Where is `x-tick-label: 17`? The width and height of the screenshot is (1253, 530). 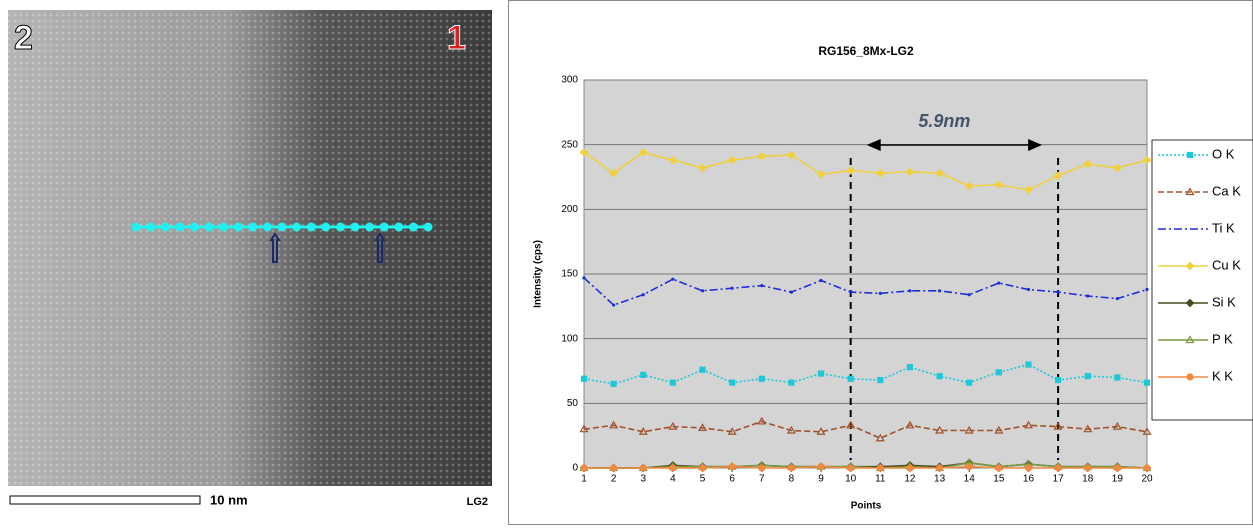 x-tick-label: 17 is located at coordinates (1059, 479).